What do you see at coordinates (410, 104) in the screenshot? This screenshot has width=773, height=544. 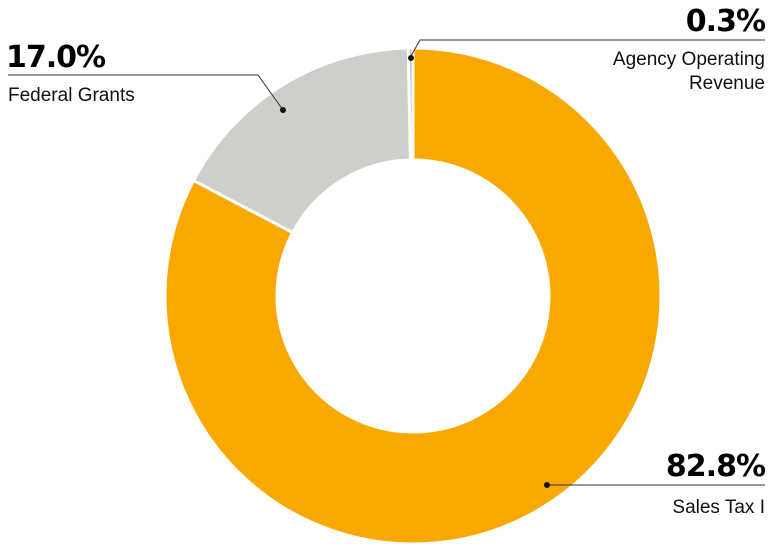 I see `slice-agency-operating-revenue` at bounding box center [410, 104].